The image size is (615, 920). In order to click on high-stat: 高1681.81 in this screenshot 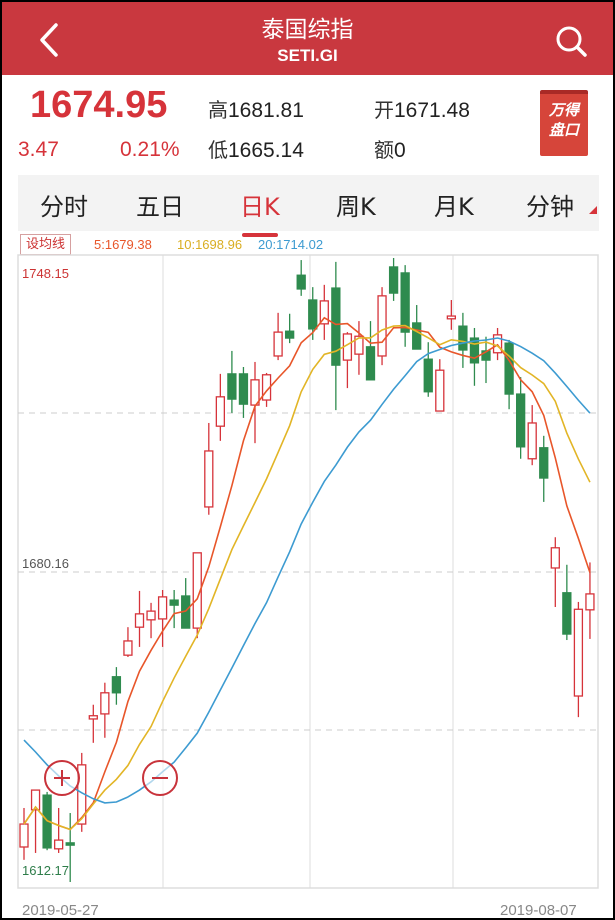, I will do `click(256, 108)`.